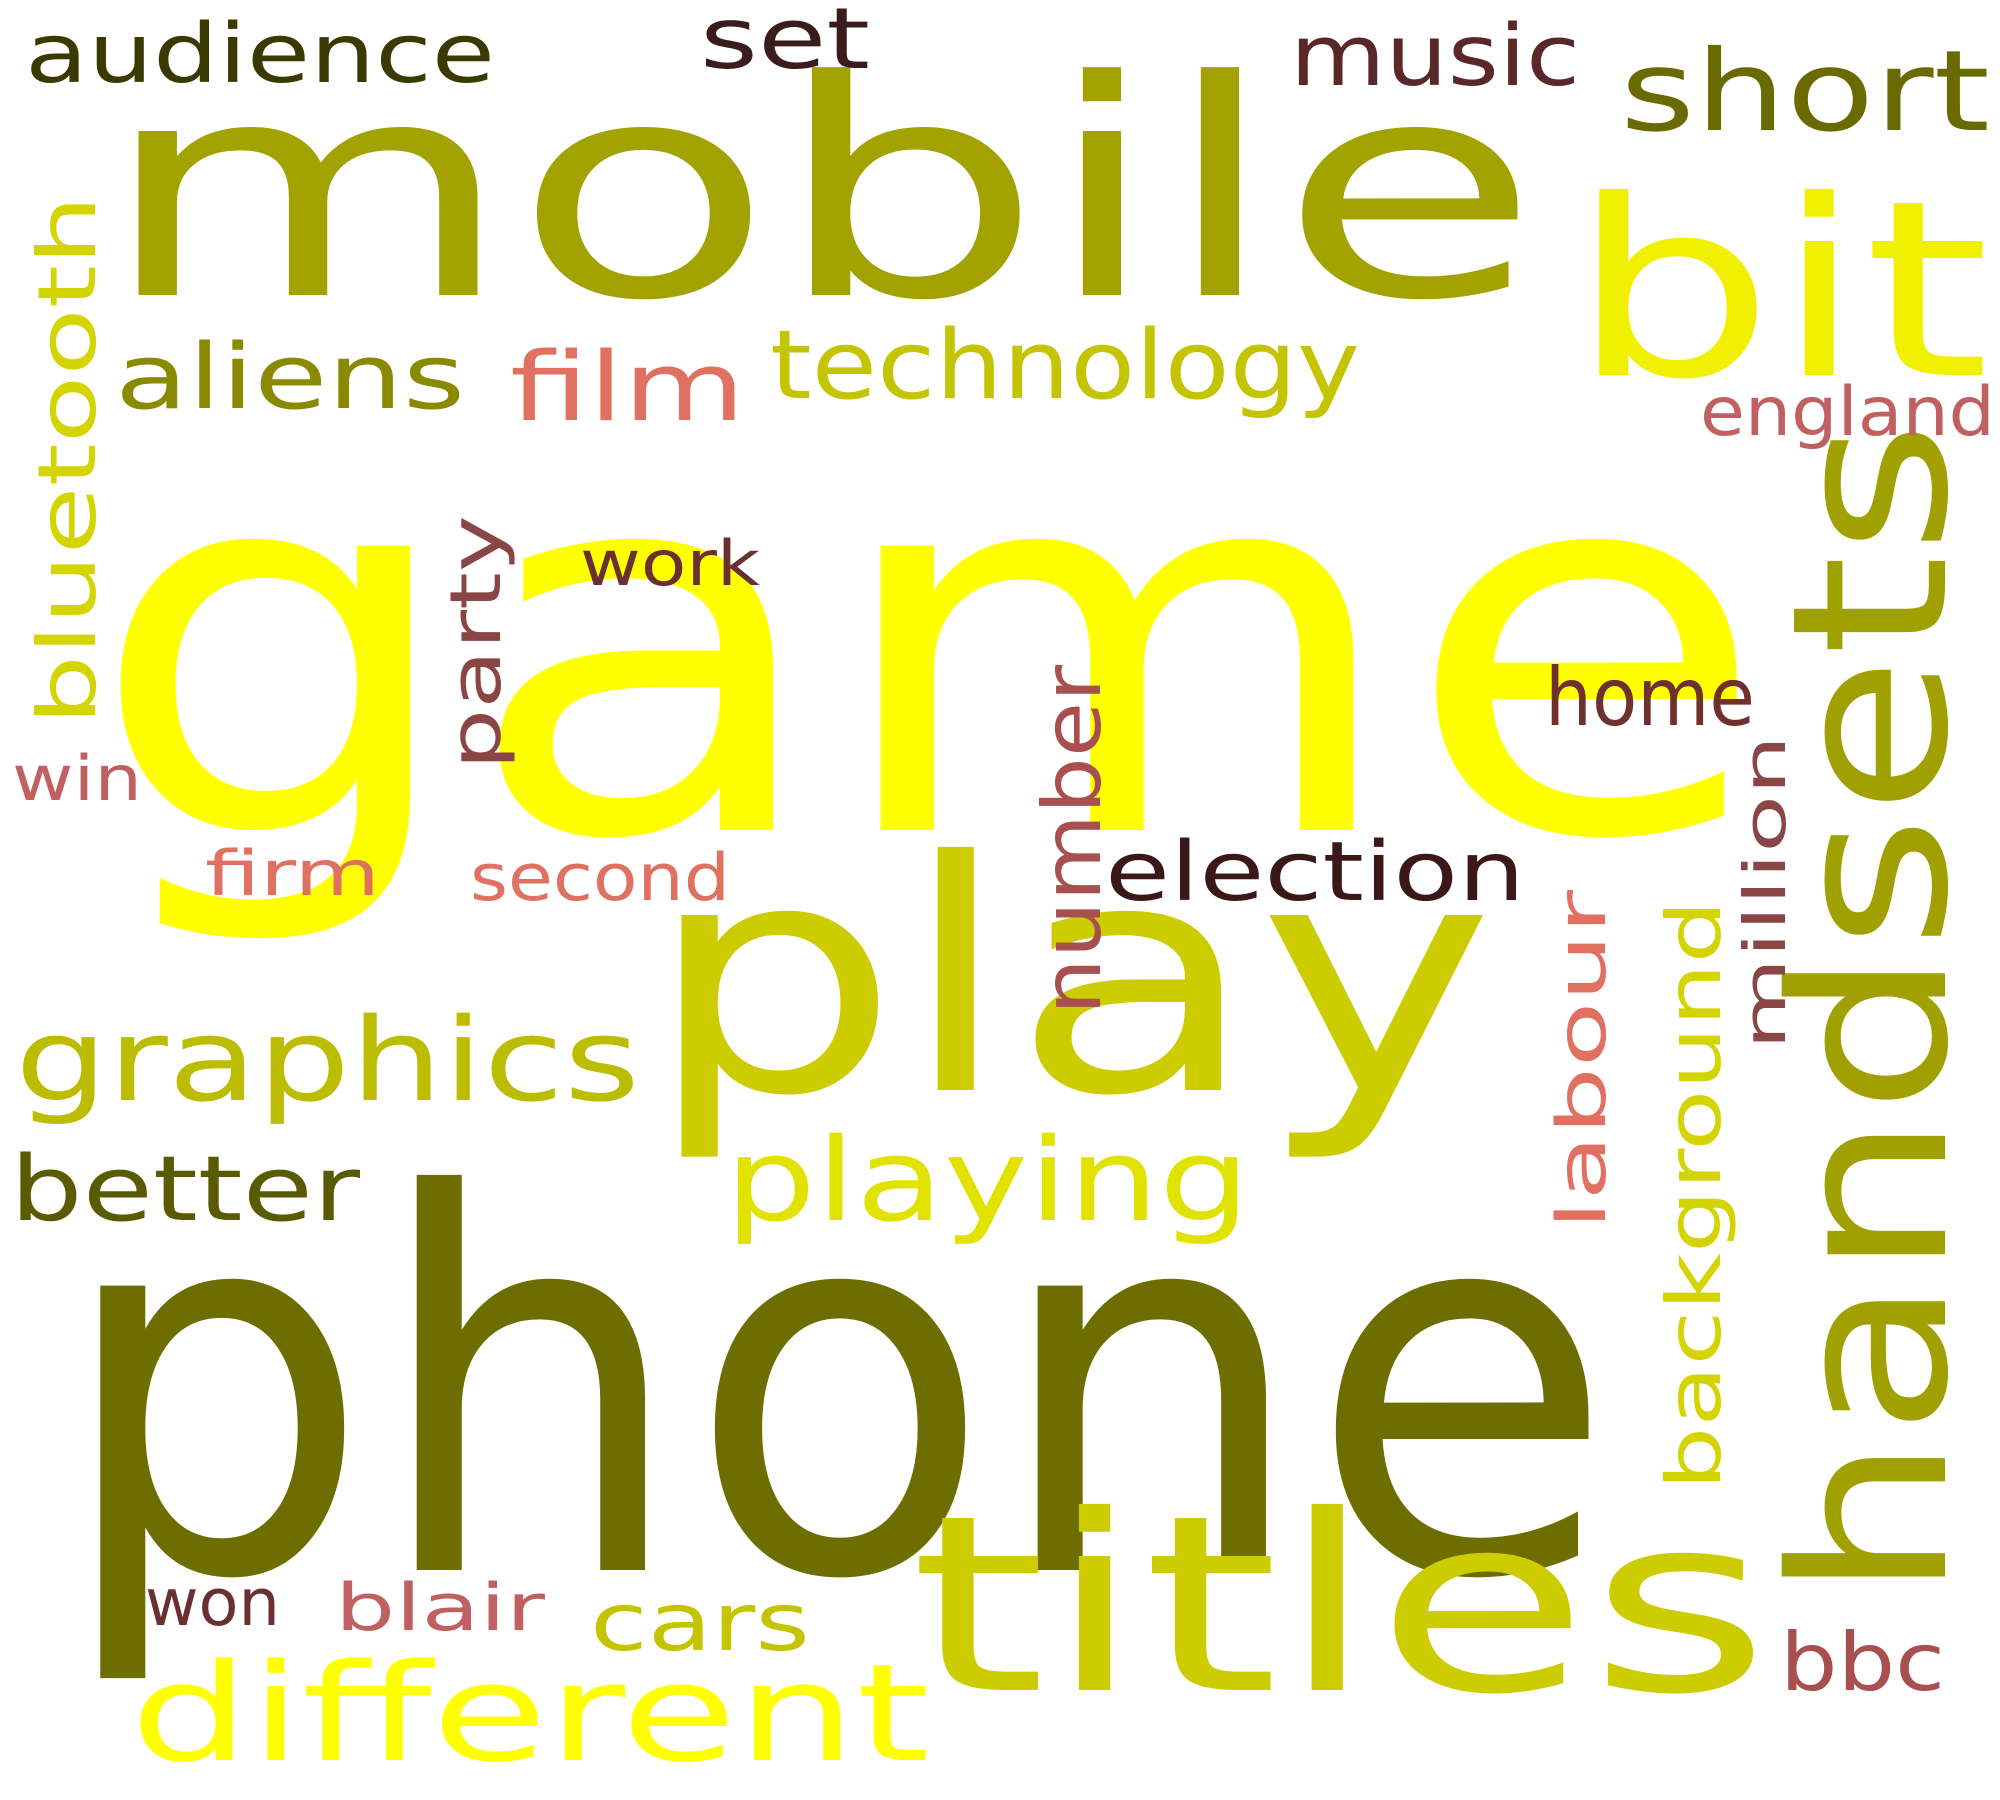  I want to click on word-set: set, so click(785, 44).